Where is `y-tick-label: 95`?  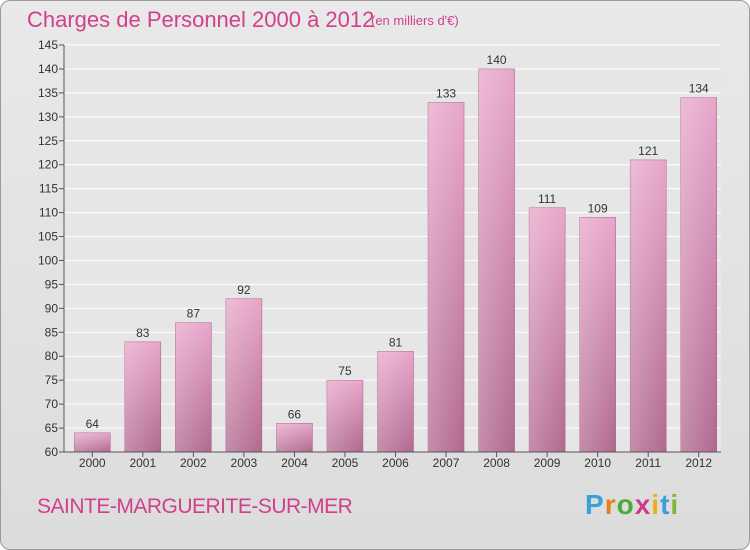 y-tick-label: 95 is located at coordinates (52, 284).